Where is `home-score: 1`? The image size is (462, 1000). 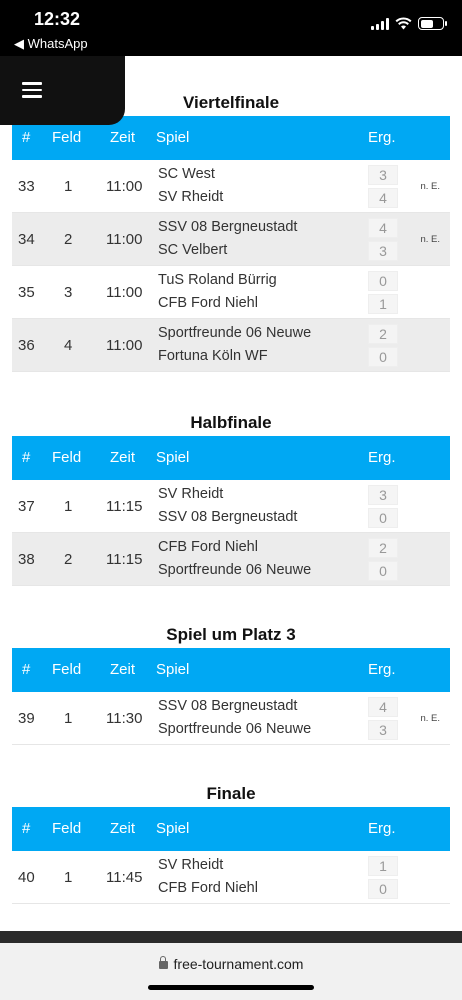 home-score: 1 is located at coordinates (383, 866).